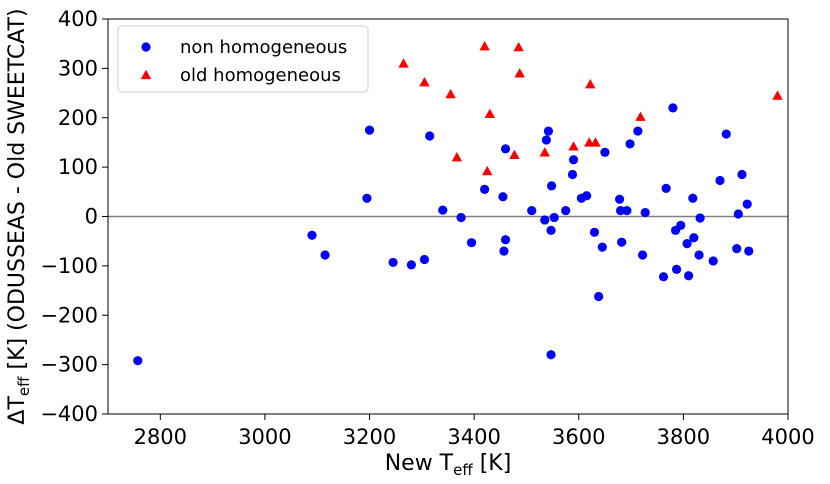  Describe the element at coordinates (263, 47) in the screenshot. I see `legend-label-non-homogeneous: non homogeneous` at that location.